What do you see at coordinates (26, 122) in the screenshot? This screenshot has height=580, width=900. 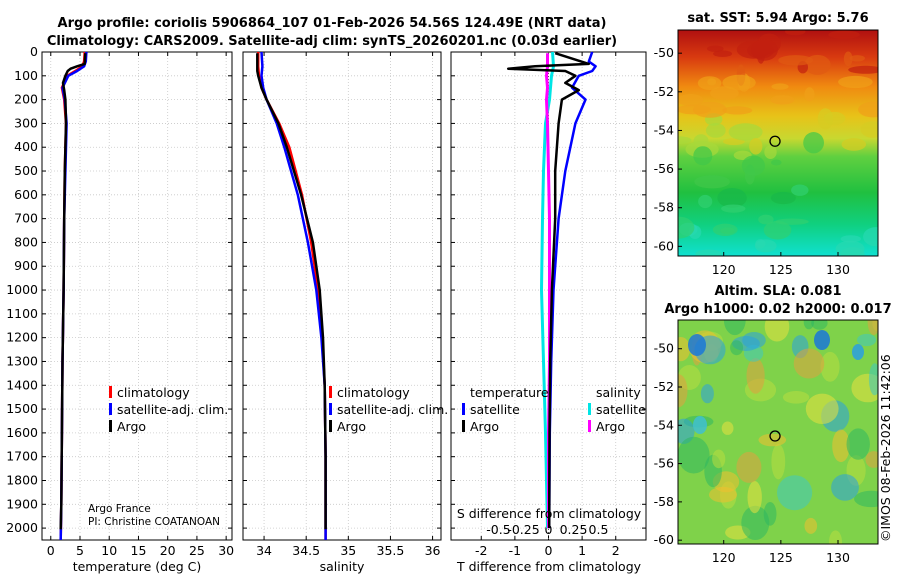 I see `y-tick-label: 300` at bounding box center [26, 122].